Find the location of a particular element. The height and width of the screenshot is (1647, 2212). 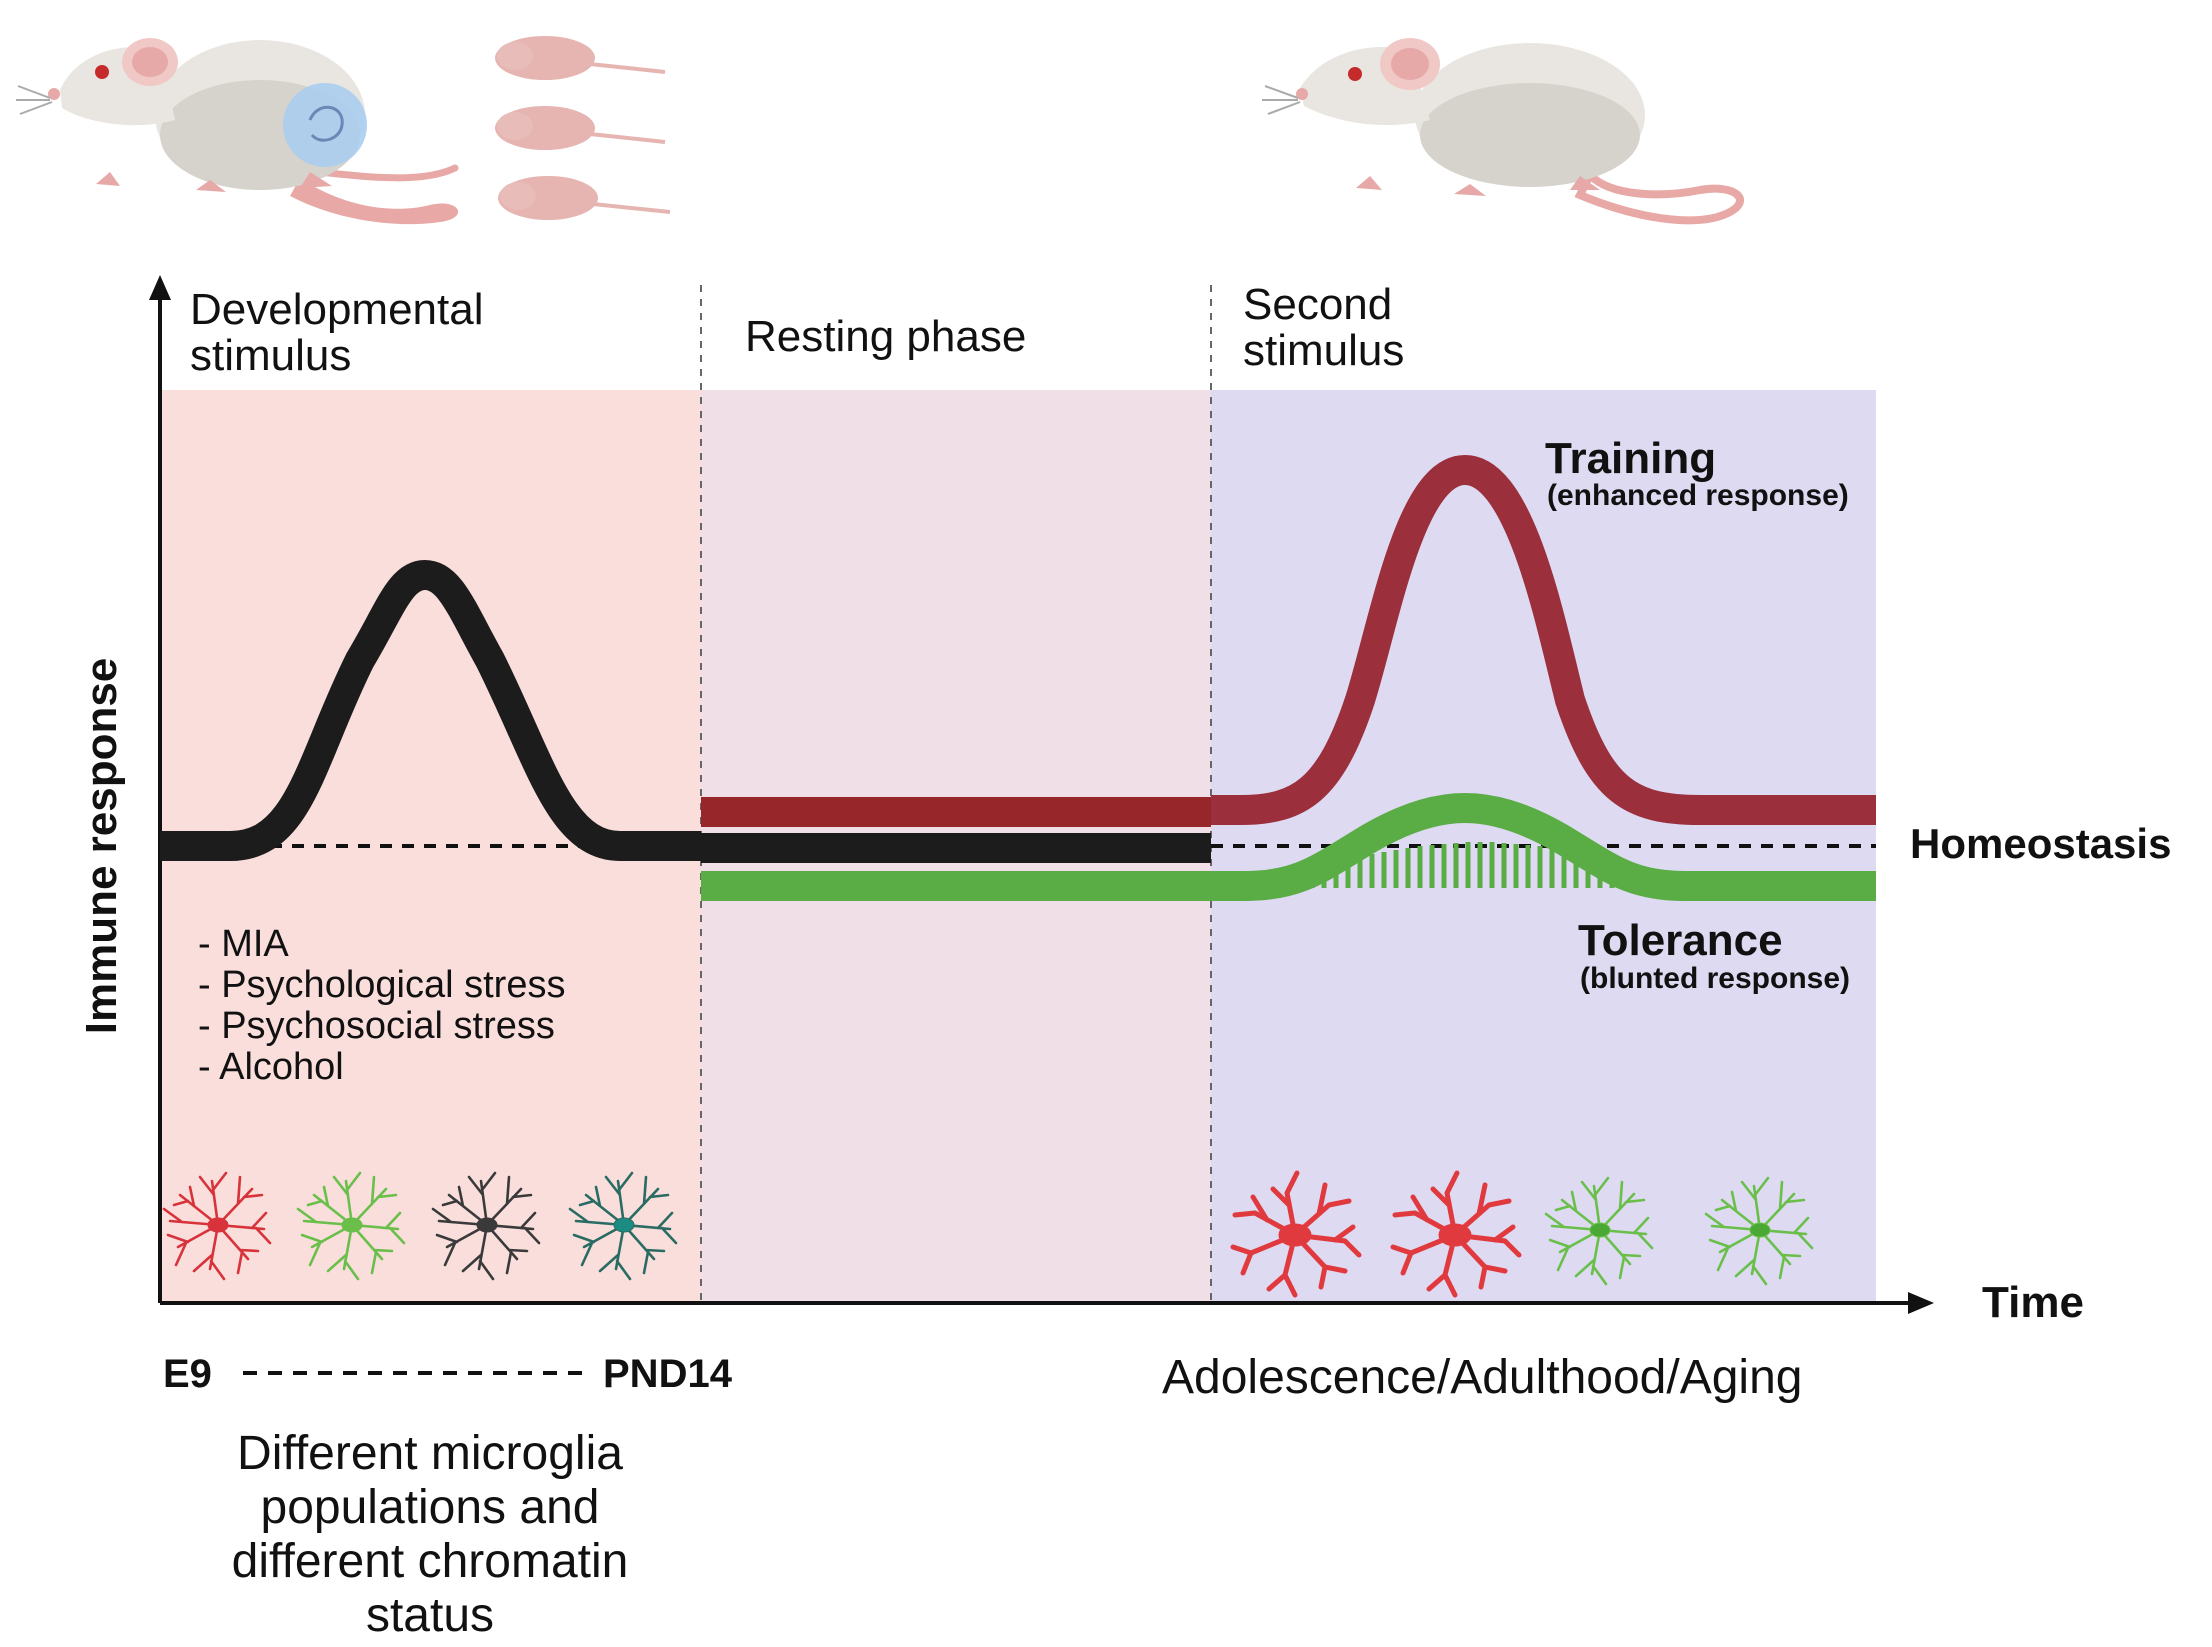

timeline-start-label: E9 is located at coordinates (187, 1374).